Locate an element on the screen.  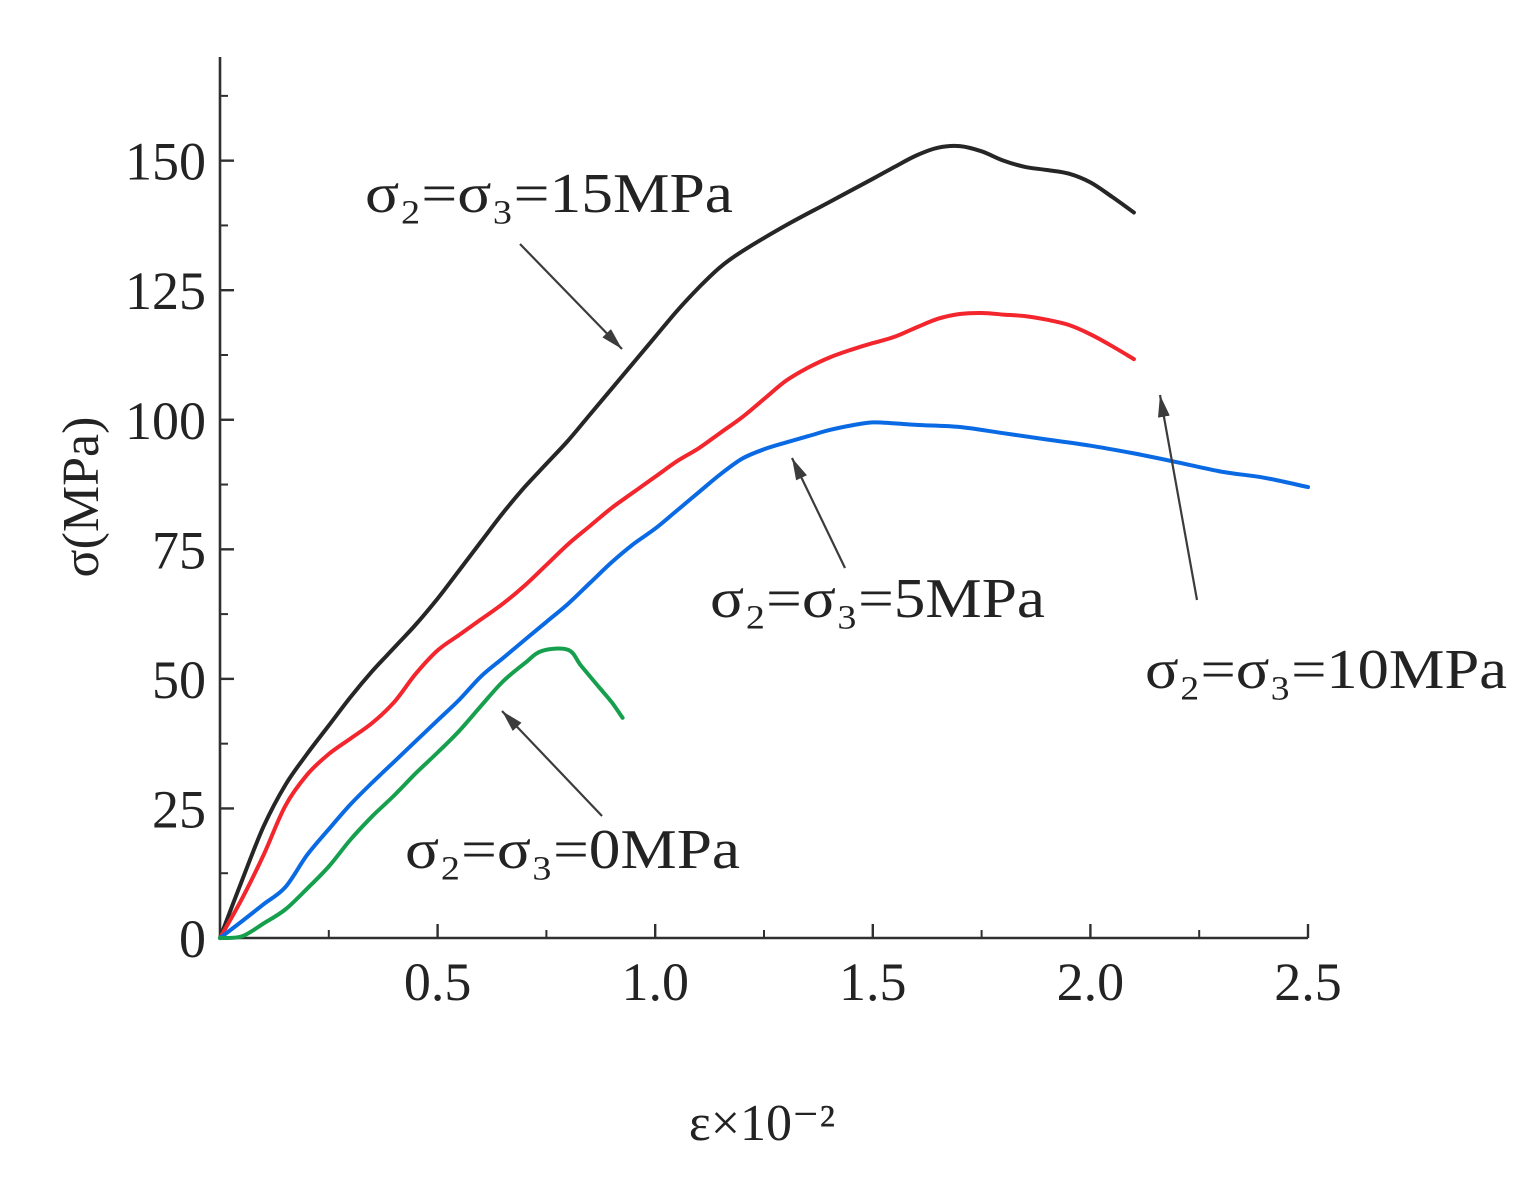
y-tick-label: 100 is located at coordinates (165, 421).